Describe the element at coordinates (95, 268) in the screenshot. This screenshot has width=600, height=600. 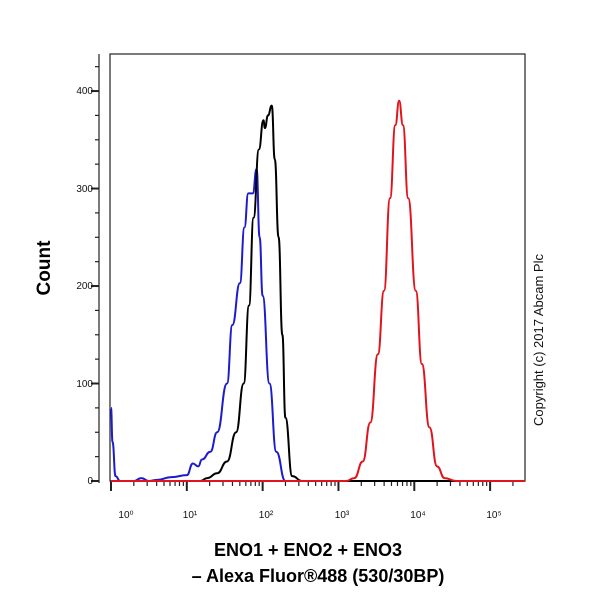
I see `y-axis` at that location.